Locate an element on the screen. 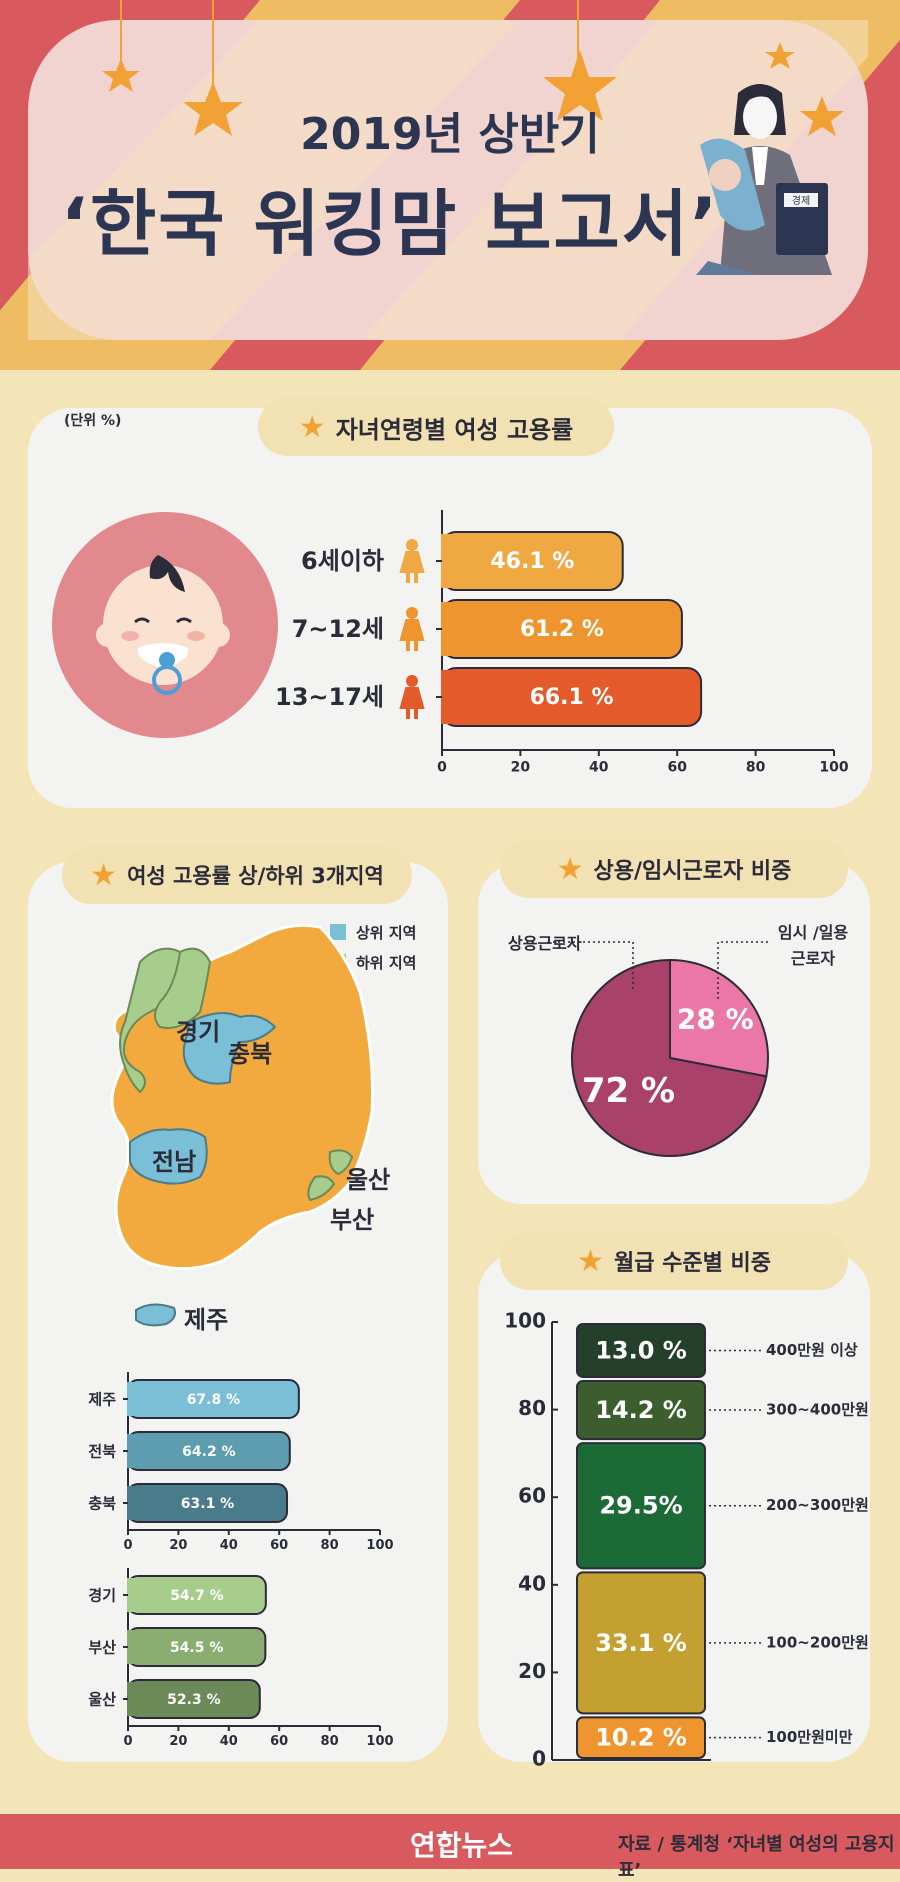 This screenshot has width=900, height=1882. pie-label-temporary: 임시 /일용 근로자 is located at coordinates (813, 945).